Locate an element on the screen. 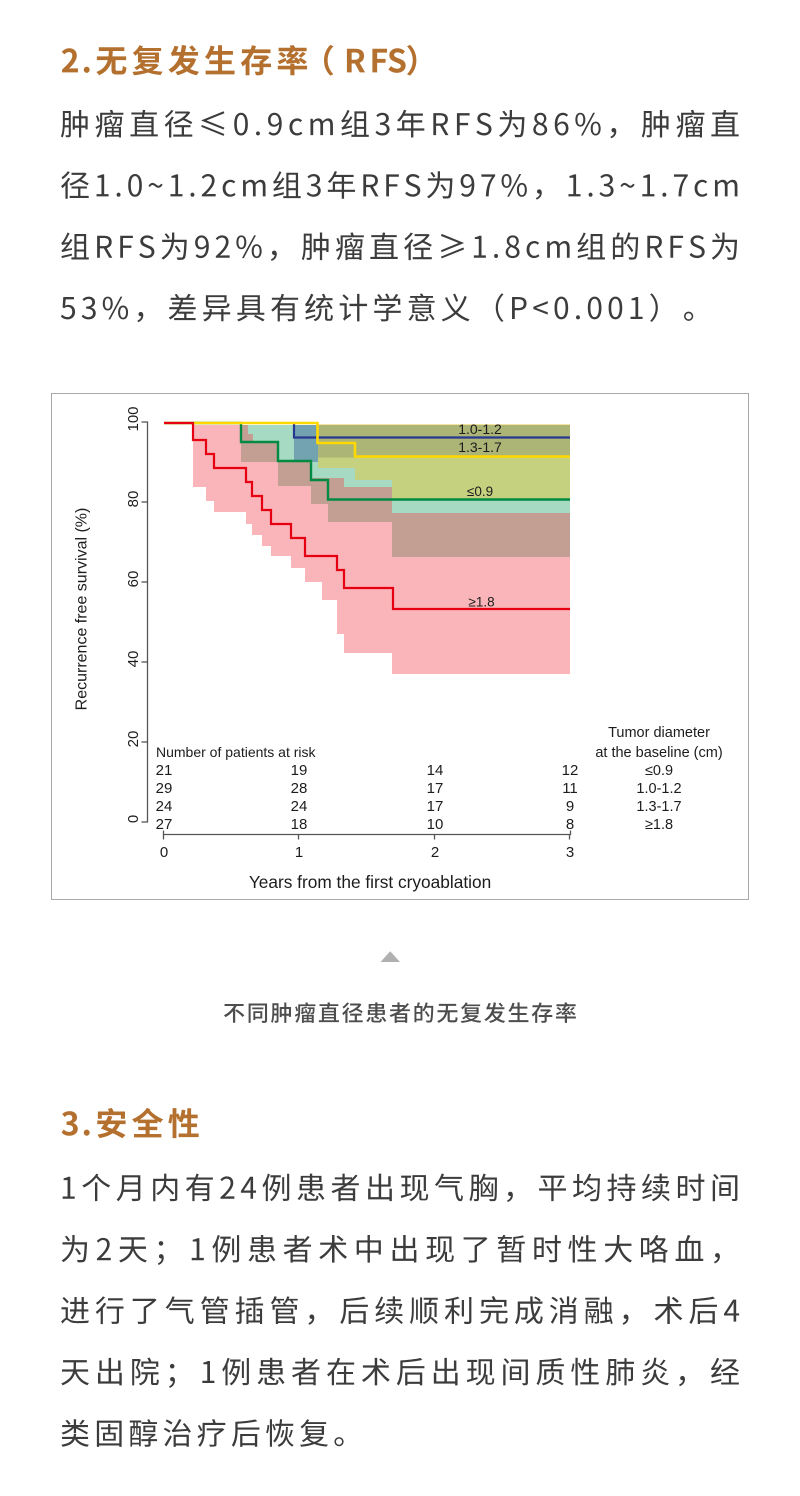 This screenshot has width=800, height=1496. svg-text:Years from the first cryoablat: Years from the first cryoablation is located at coordinates (370, 882).